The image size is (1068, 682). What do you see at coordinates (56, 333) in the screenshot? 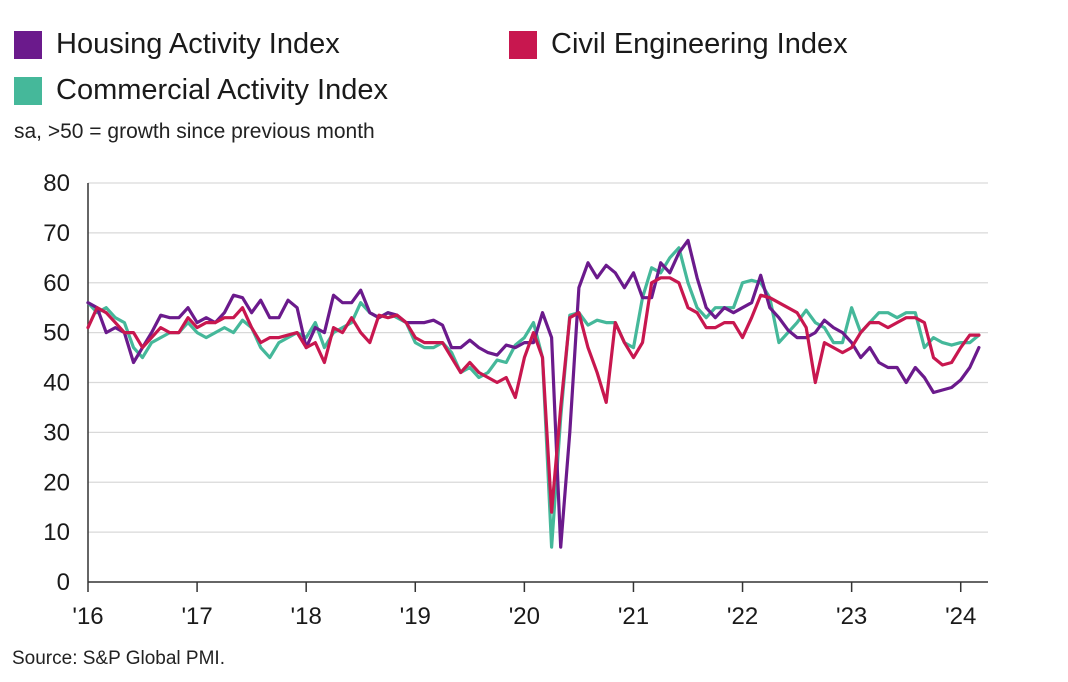
I see `y-tick-label: 50` at bounding box center [56, 333].